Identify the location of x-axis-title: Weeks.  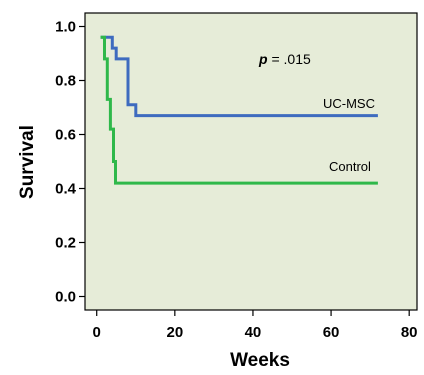
(260, 360).